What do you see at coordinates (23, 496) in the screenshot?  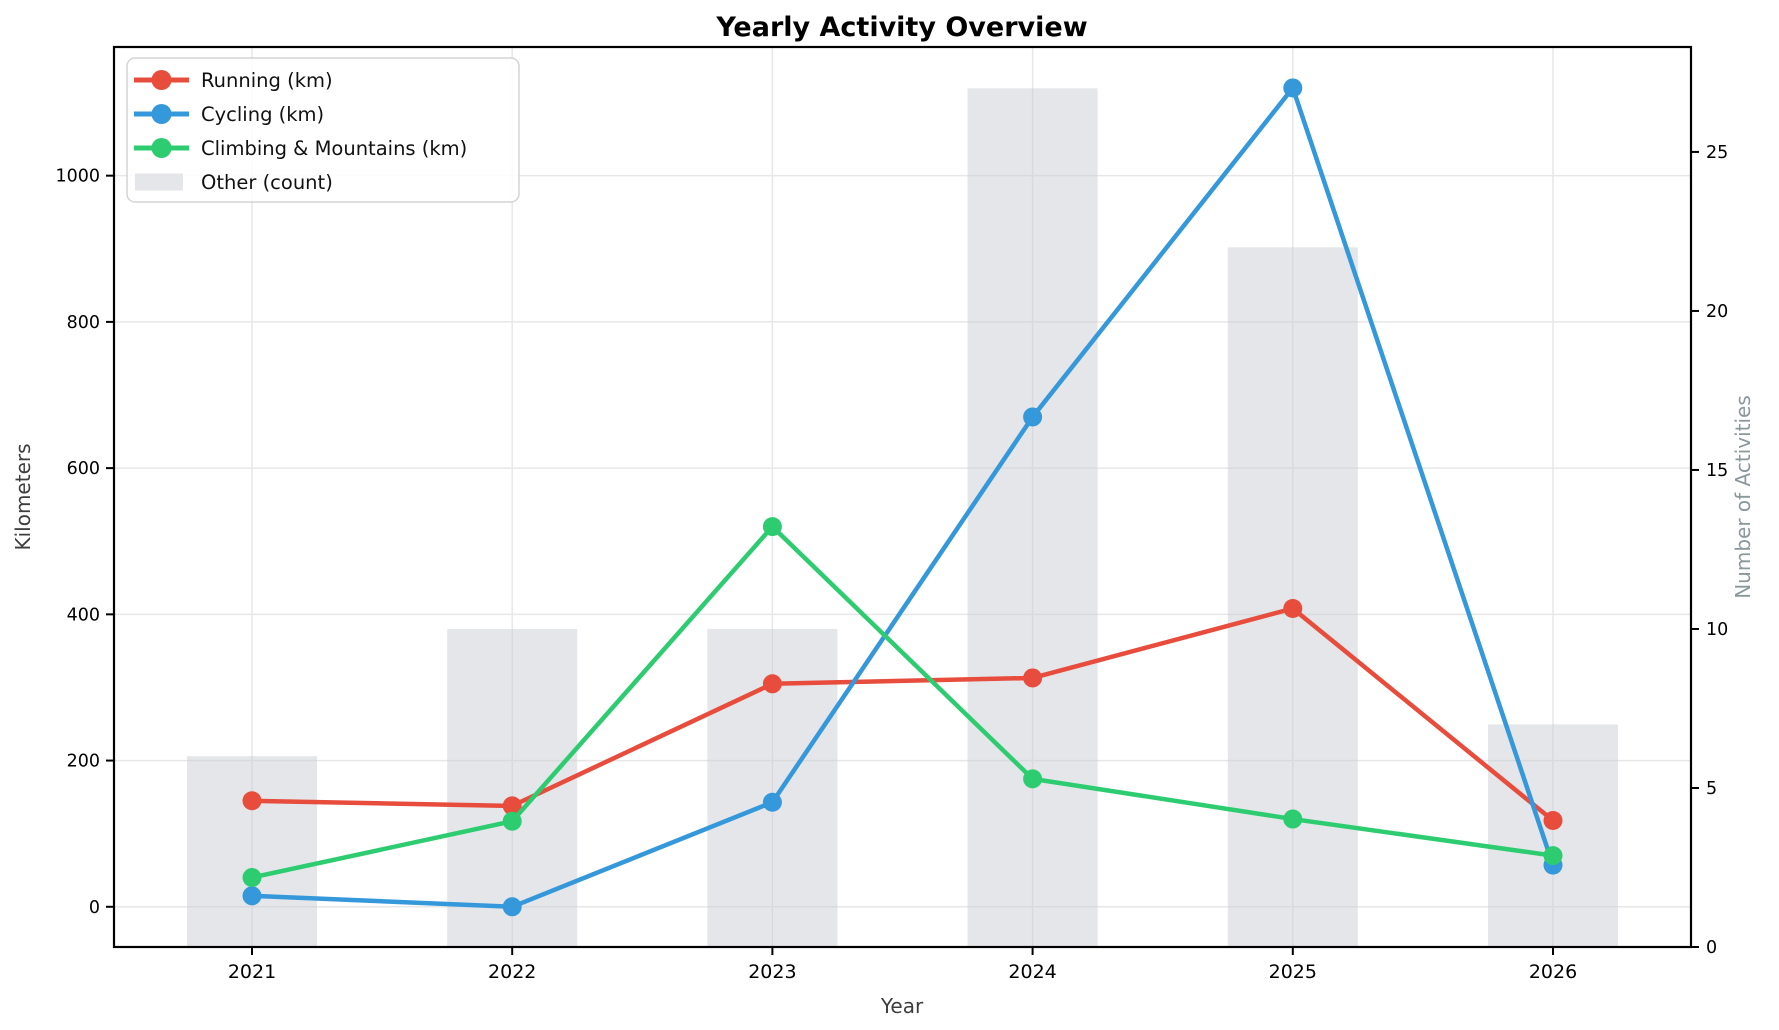 I see `y-axis-label-left: Kilometers` at bounding box center [23, 496].